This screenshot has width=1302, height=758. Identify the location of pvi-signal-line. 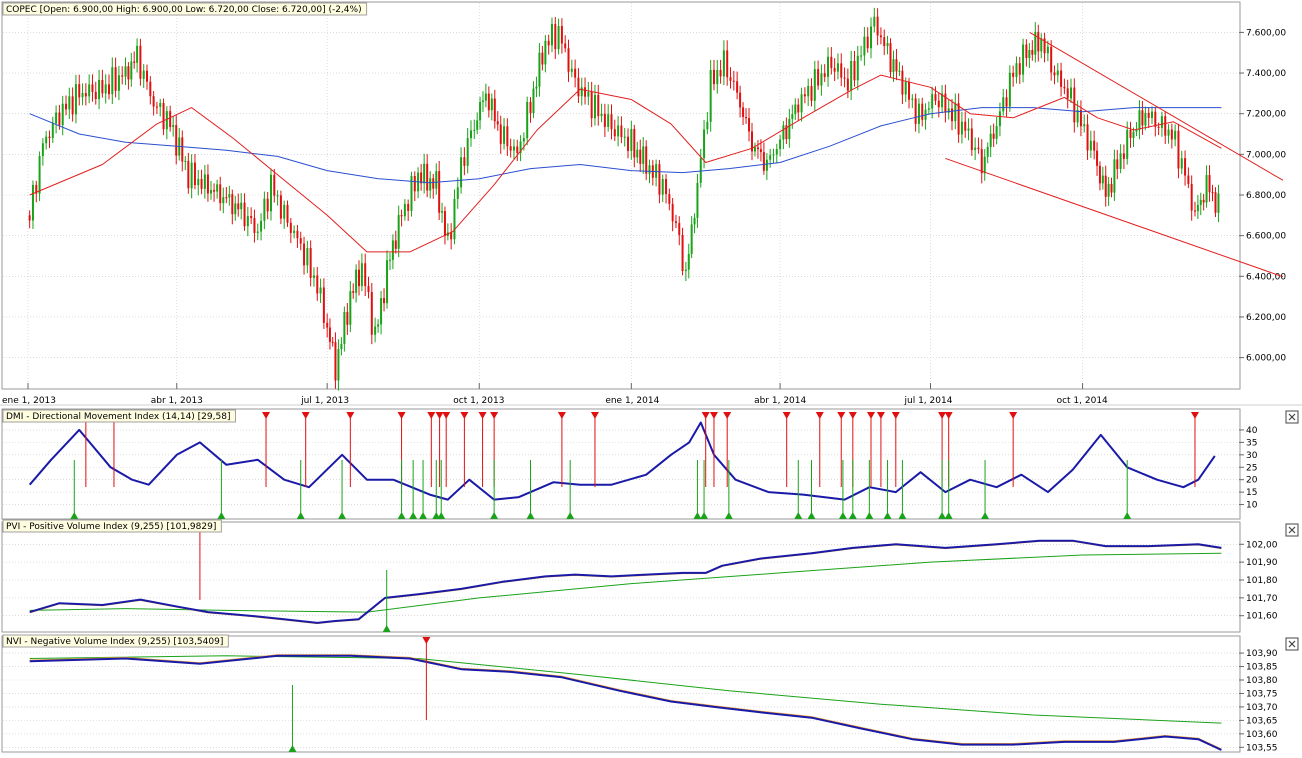
(625, 582).